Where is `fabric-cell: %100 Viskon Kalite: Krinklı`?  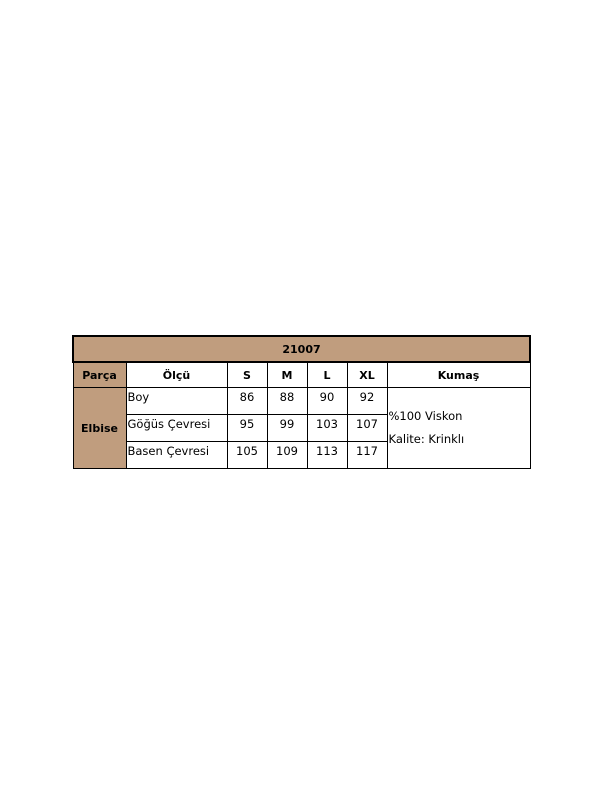
fabric-cell: %100 Viskon Kalite: Krinklı is located at coordinates (458, 428).